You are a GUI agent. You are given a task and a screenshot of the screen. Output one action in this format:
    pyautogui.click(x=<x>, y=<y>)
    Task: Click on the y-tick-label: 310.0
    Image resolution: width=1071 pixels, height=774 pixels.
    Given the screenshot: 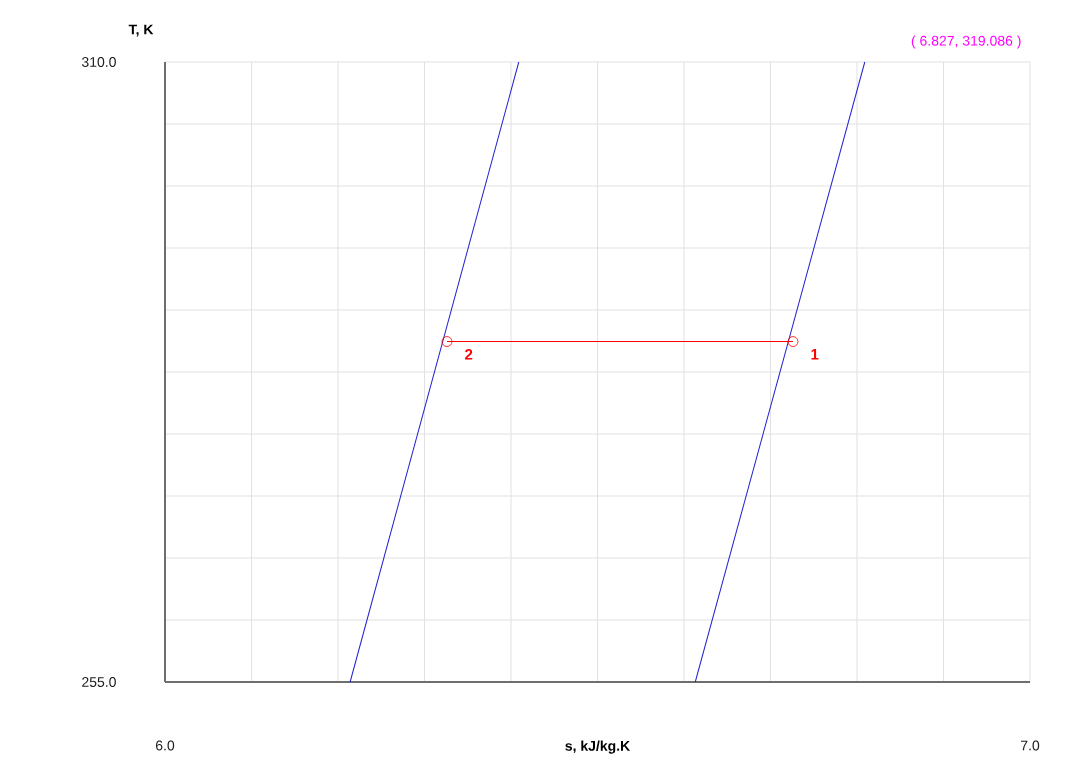 What is the action you would take?
    pyautogui.click(x=98, y=62)
    